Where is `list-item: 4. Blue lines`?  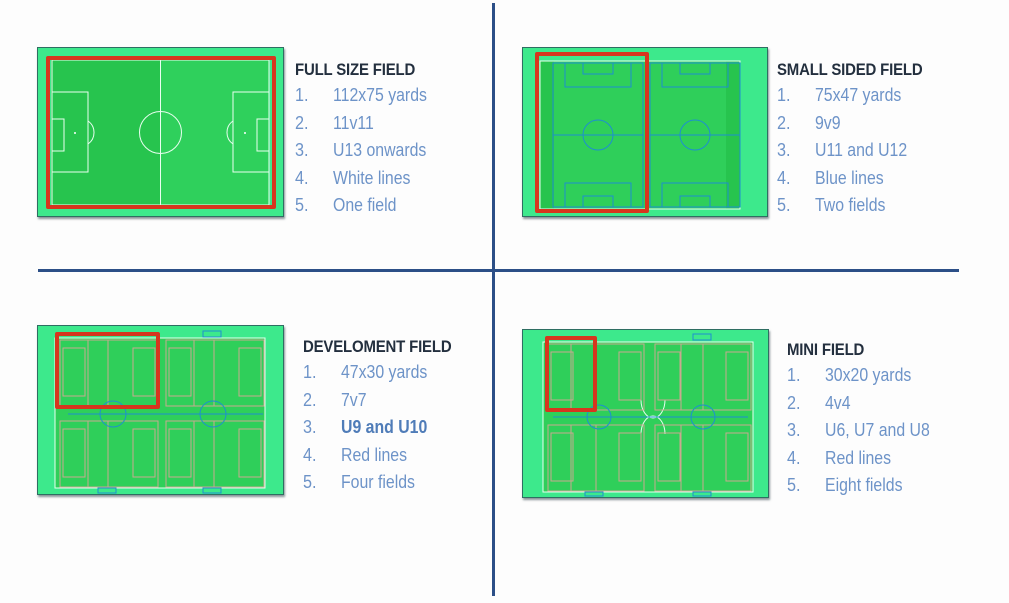 list-item: 4. Blue lines is located at coordinates (830, 177).